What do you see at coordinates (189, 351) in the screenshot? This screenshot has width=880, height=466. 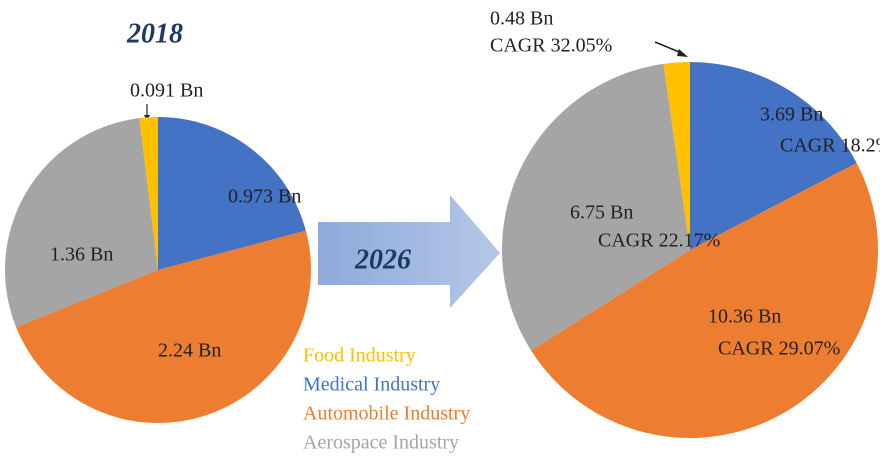 I see `data-label: 2.24 Bn` at bounding box center [189, 351].